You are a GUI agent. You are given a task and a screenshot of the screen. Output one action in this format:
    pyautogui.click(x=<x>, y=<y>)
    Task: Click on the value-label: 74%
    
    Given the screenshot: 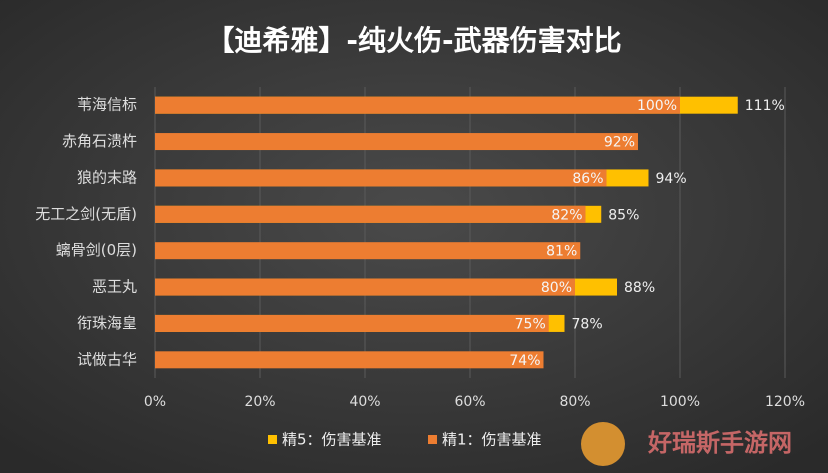 What is the action you would take?
    pyautogui.click(x=524, y=361)
    